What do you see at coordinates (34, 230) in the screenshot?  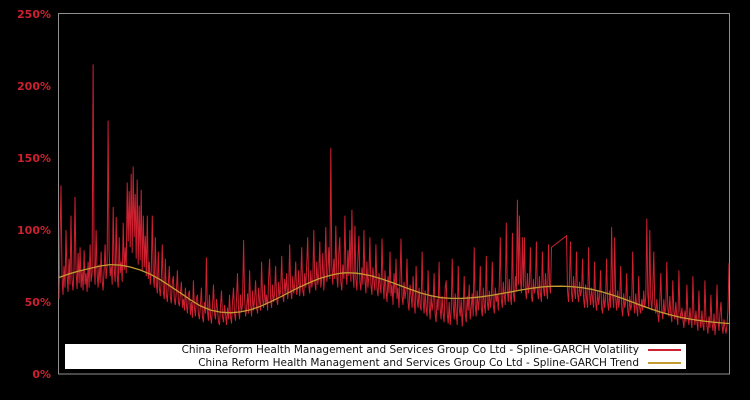 I see `y-axis-tick-label: 100%` at bounding box center [34, 230].